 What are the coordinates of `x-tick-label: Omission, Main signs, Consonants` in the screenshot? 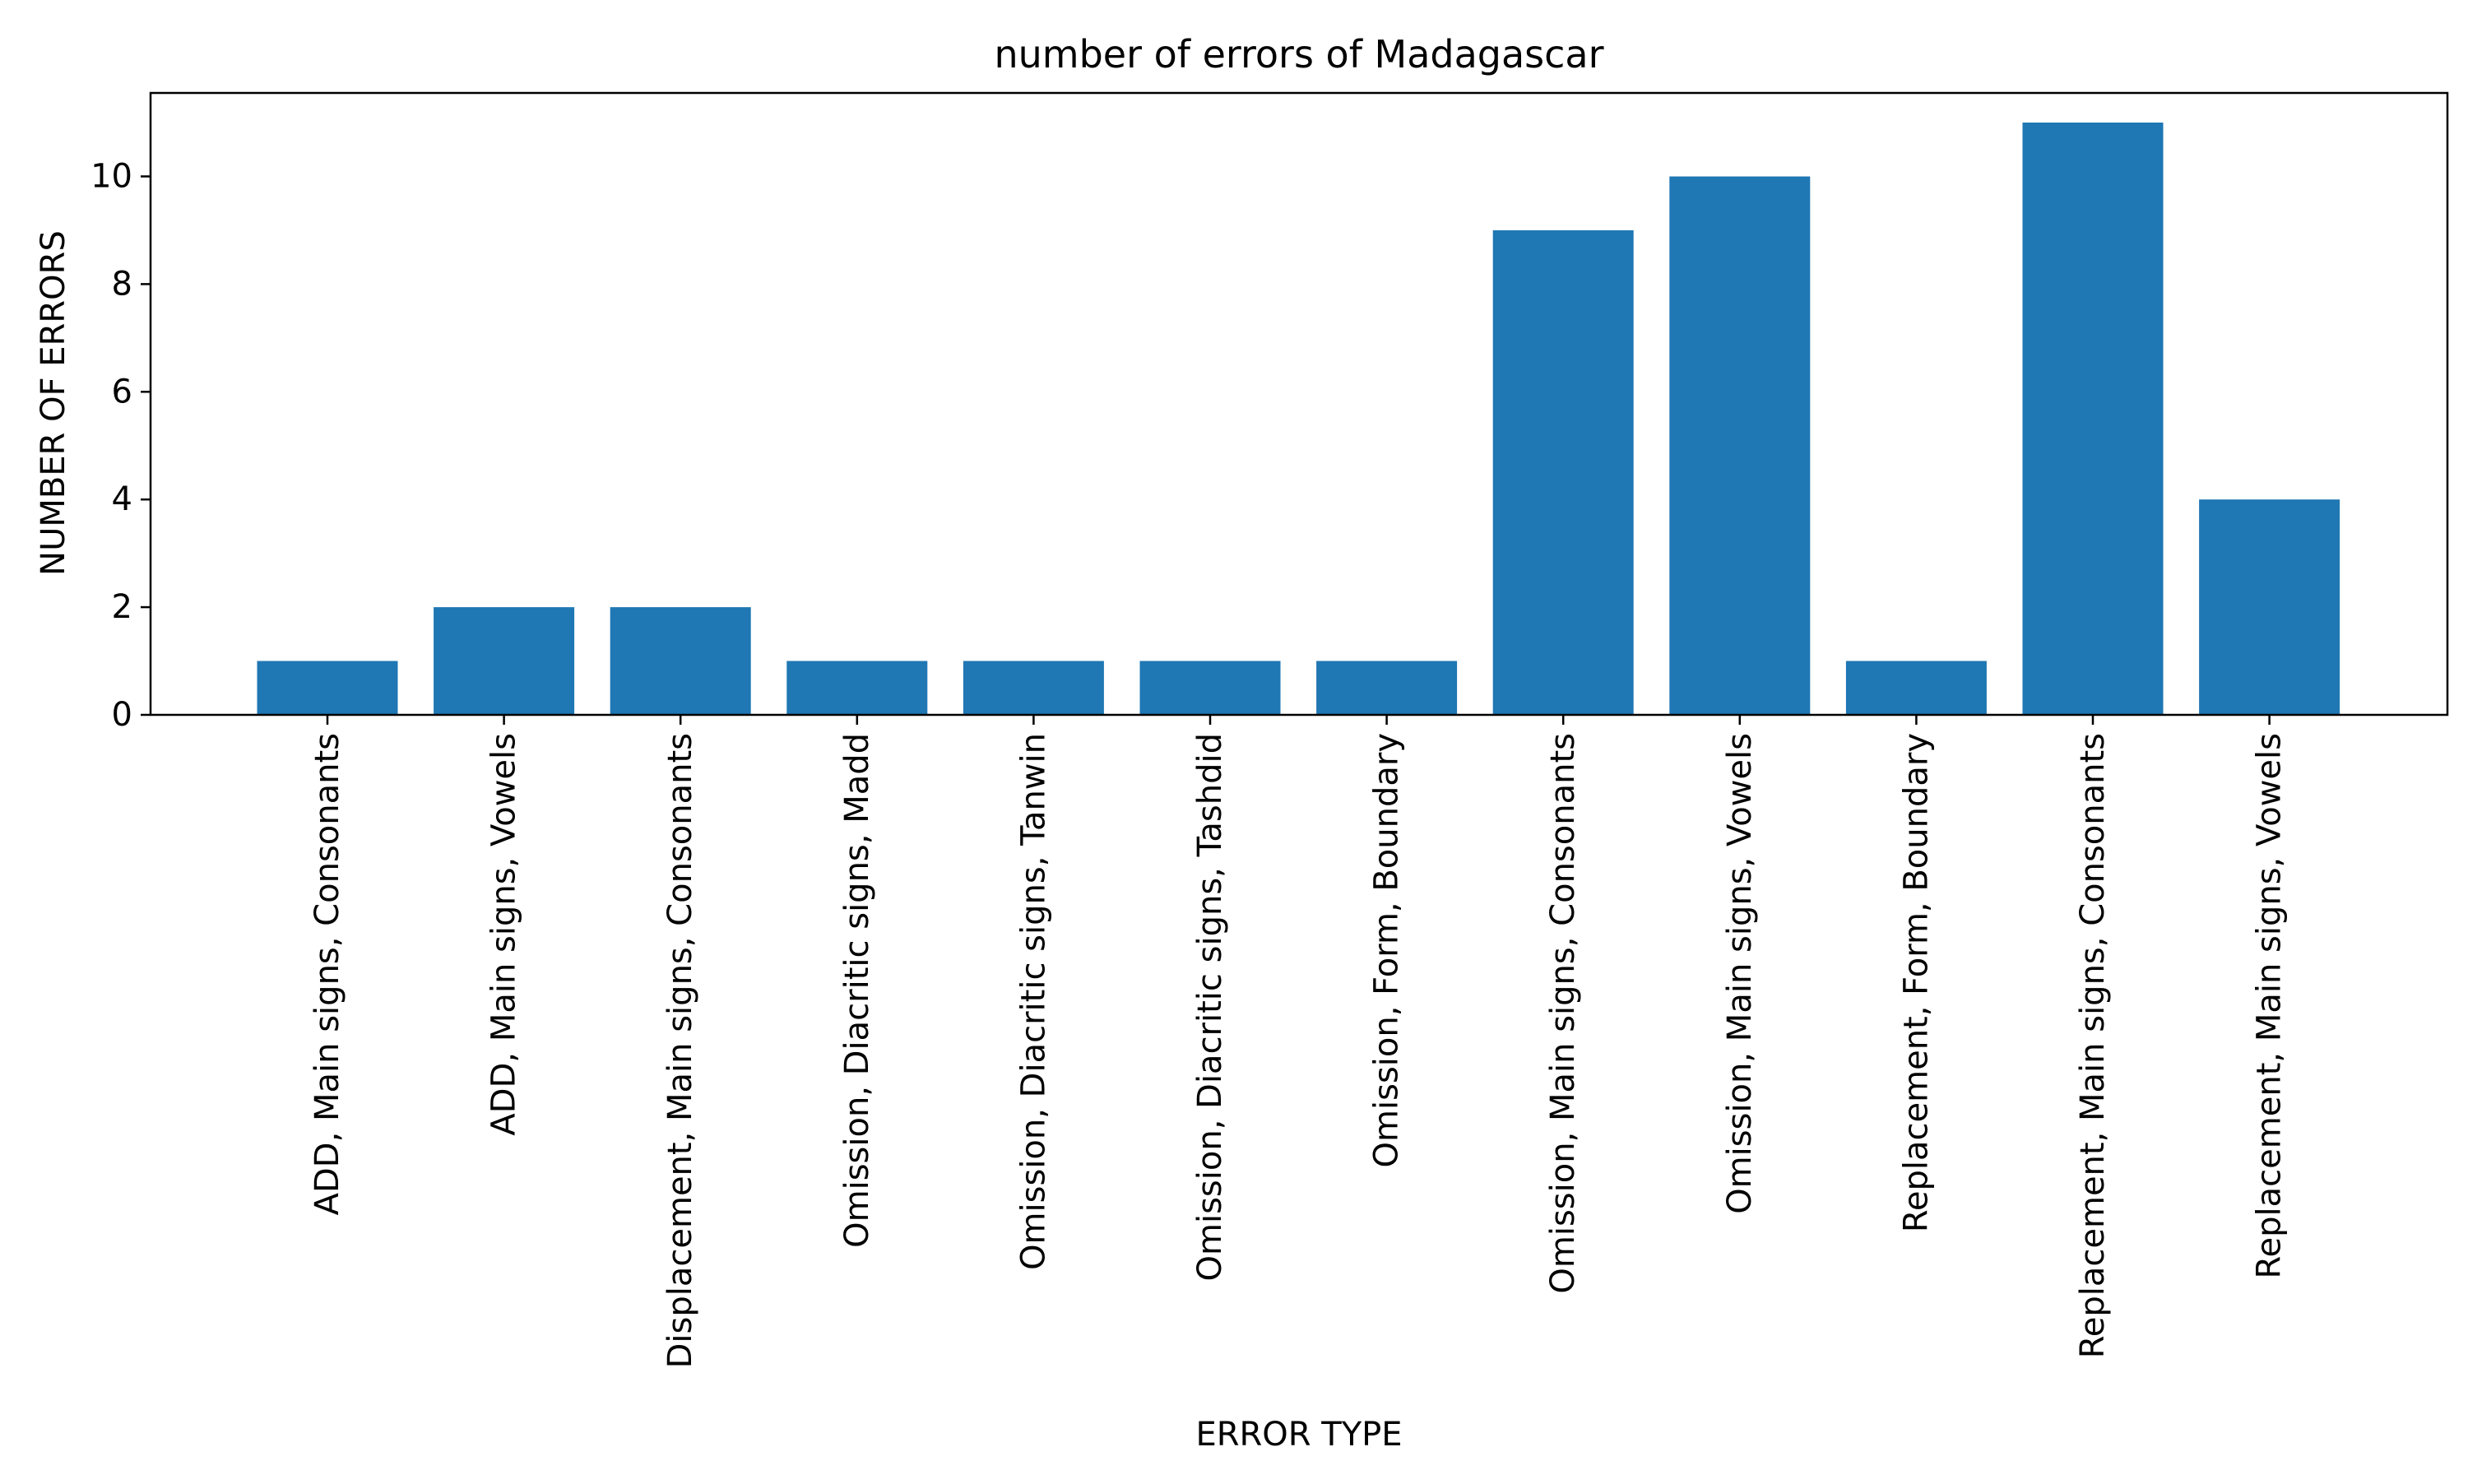 It's located at (1563, 1013).